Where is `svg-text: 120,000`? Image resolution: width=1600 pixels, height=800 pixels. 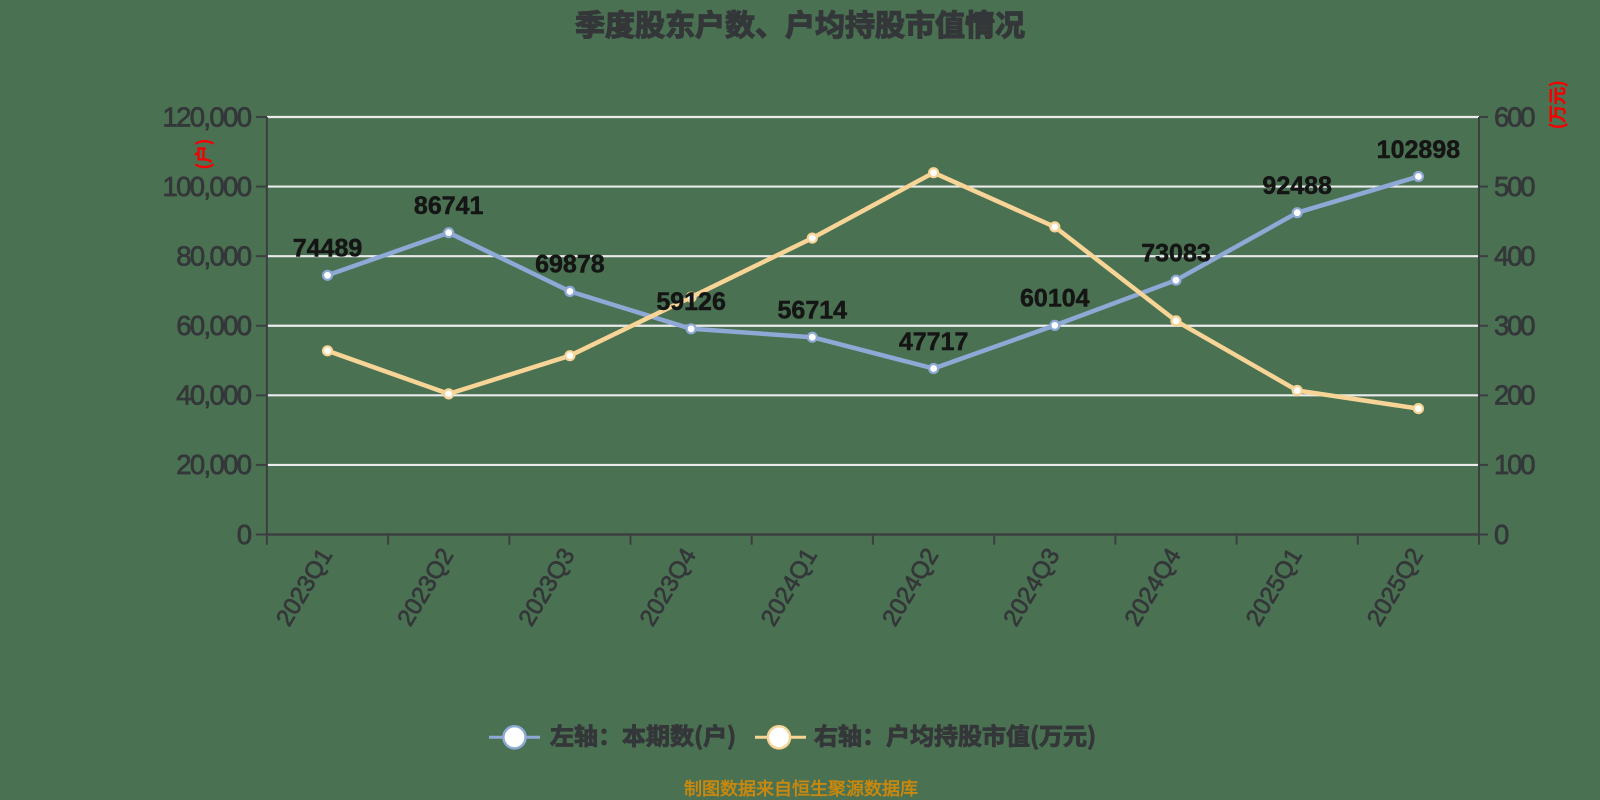 svg-text: 120,000 is located at coordinates (208, 116).